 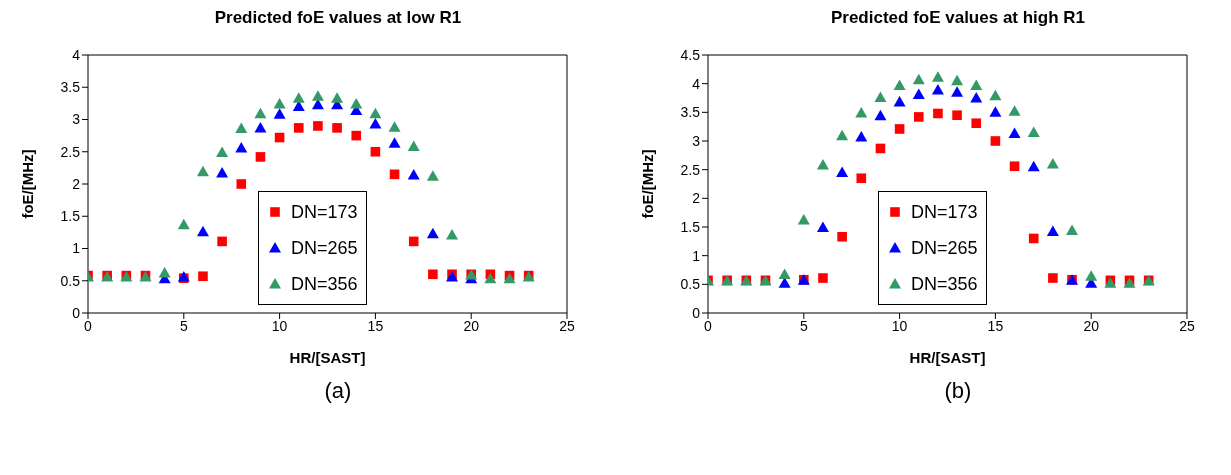 What do you see at coordinates (958, 18) in the screenshot?
I see `chart-title: Predicted foE values at high R1` at bounding box center [958, 18].